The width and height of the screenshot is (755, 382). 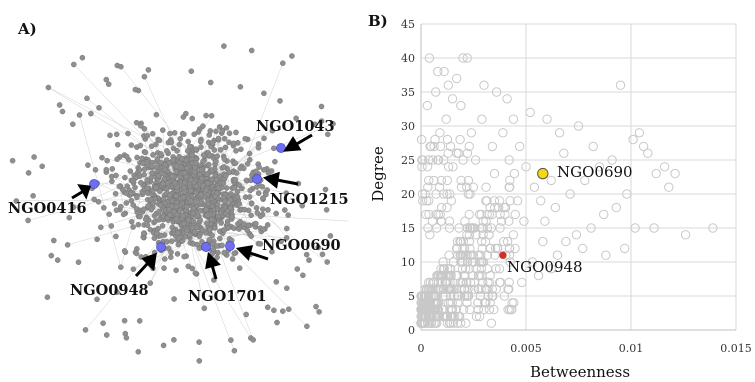 What do you see at coordinates (81, 192) in the screenshot?
I see `arrow-ngo0416` at bounding box center [81, 192].